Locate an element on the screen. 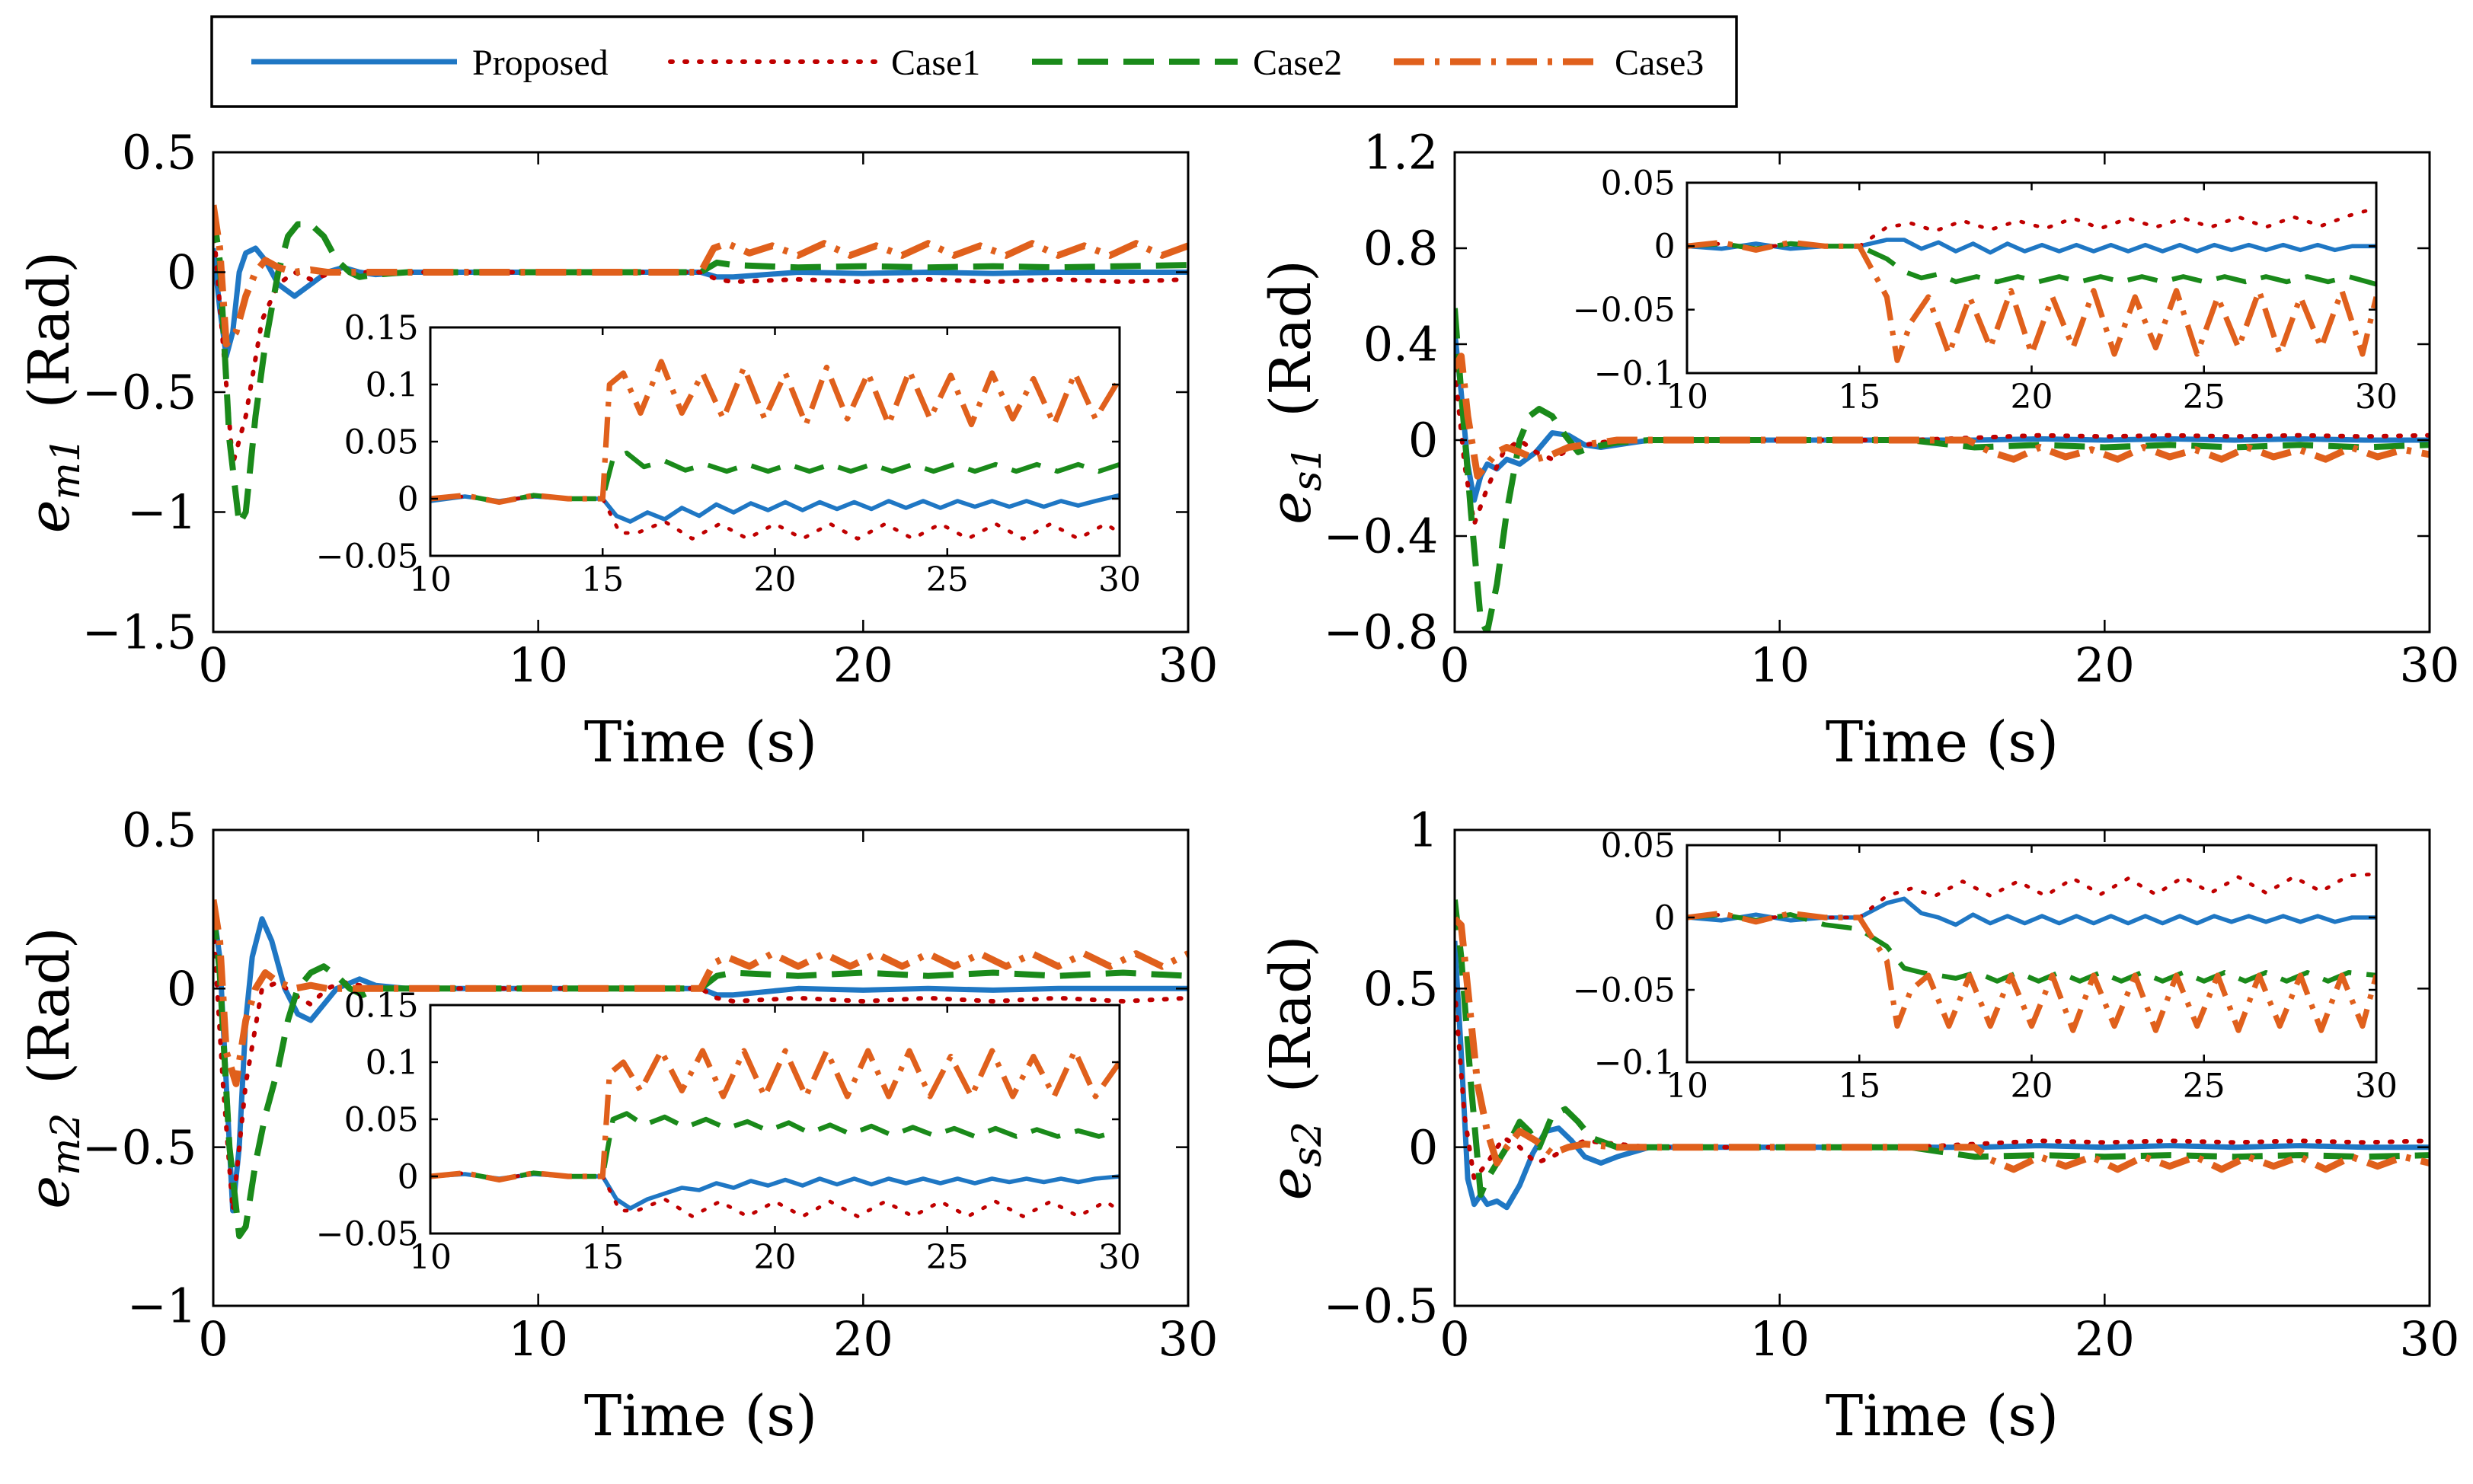  panel-es1-ytick-label: 0 is located at coordinates (1423, 440).